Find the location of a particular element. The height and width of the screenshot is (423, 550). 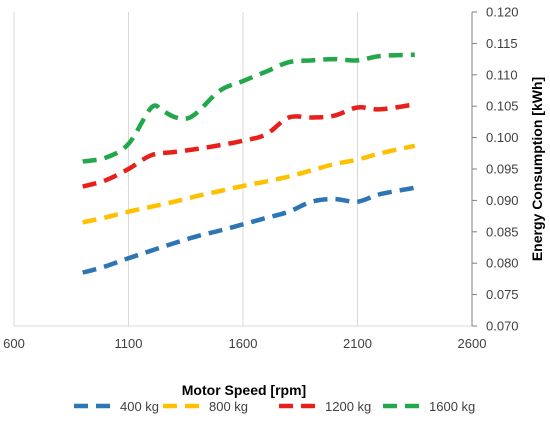

y-tick-label-4: 0.090 is located at coordinates (502, 200).